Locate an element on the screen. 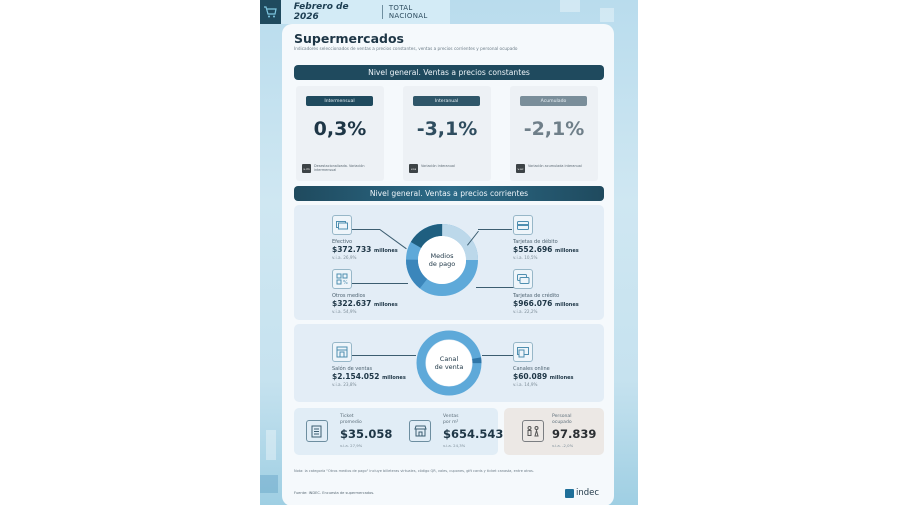 This screenshot has width=900, height=505. item-label: Tarjetas de crédito is located at coordinates (536, 296).